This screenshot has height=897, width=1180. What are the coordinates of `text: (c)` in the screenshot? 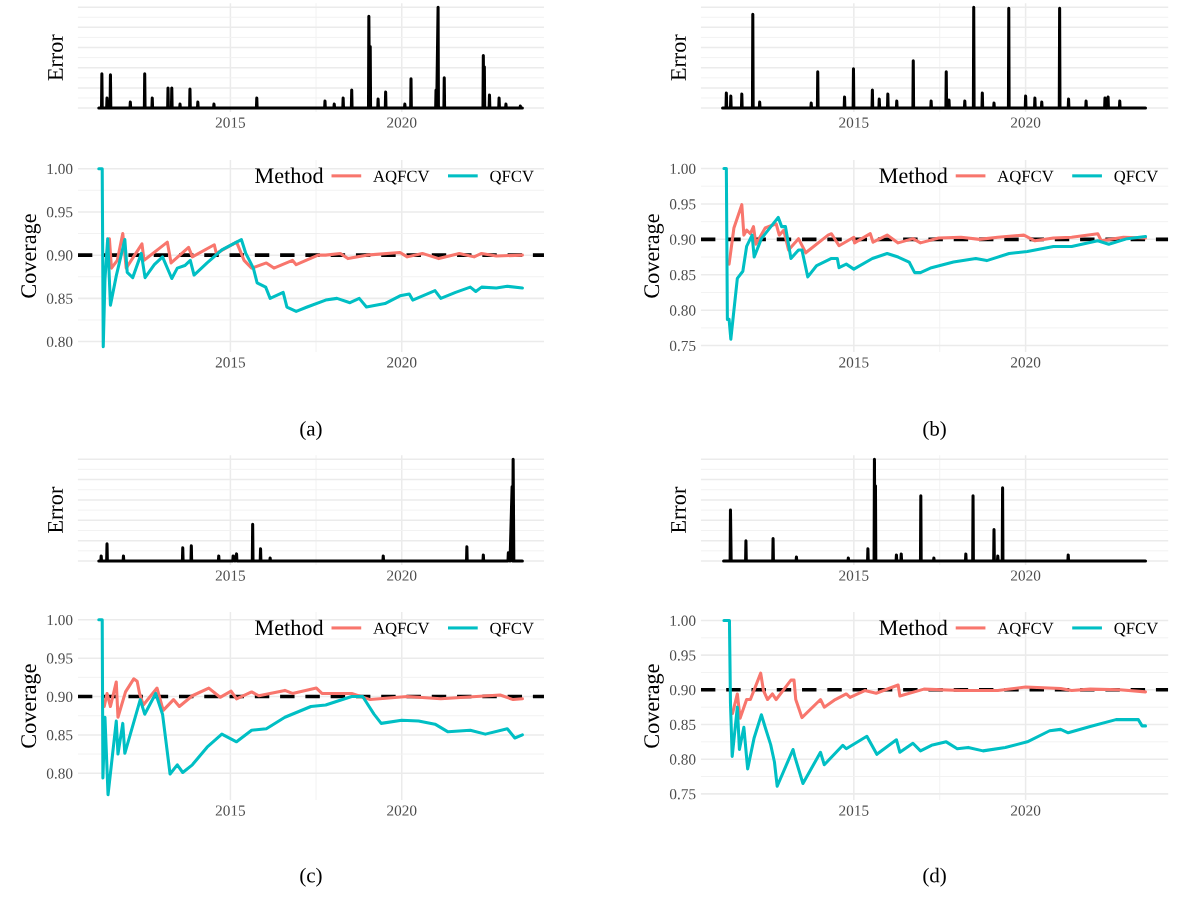 It's located at (311, 877).